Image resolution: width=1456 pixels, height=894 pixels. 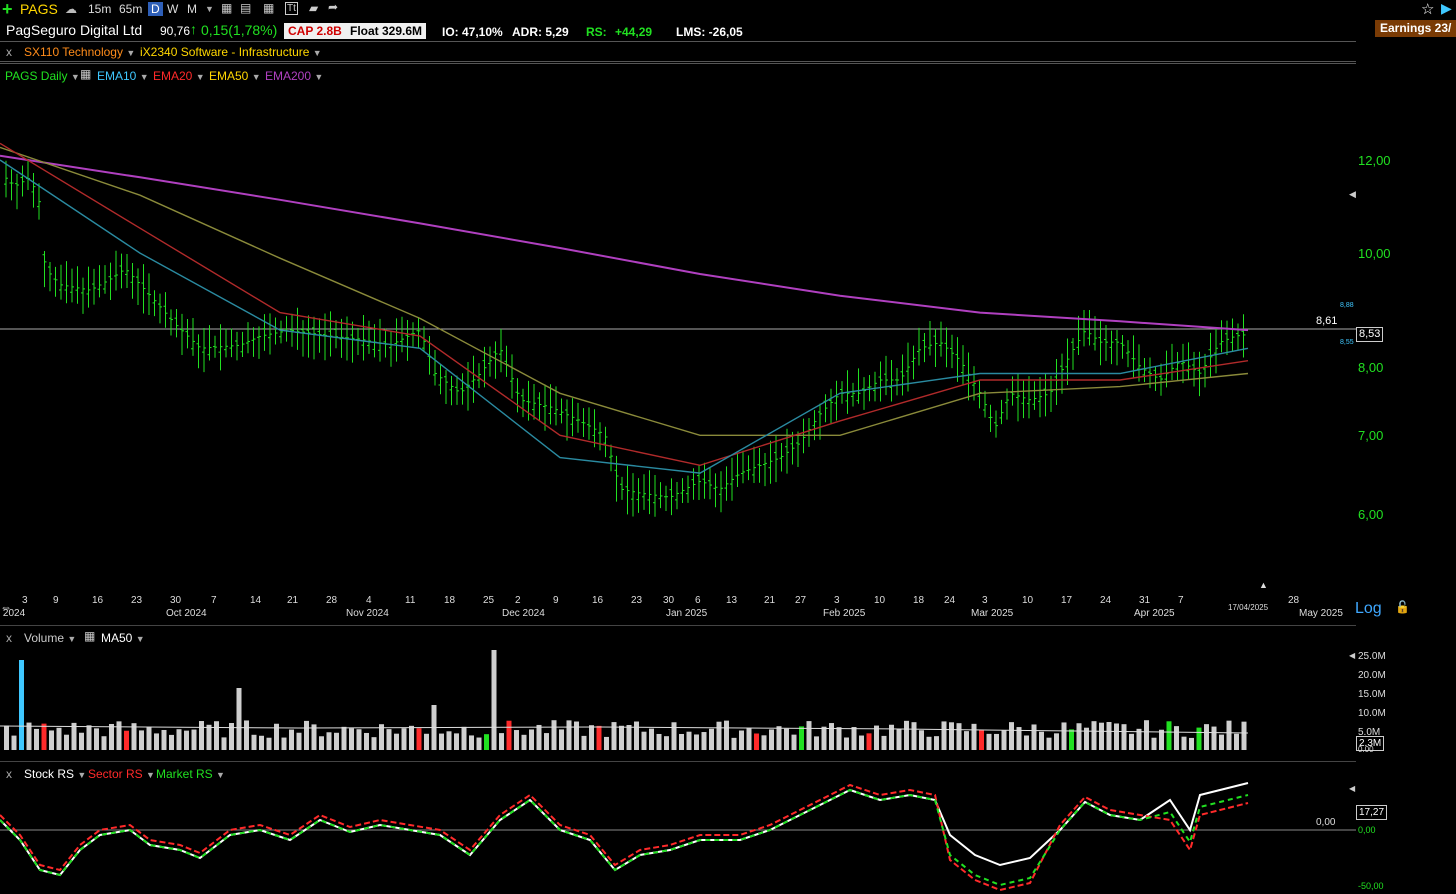 I want to click on industry-group: iX2340 Software - Infrastructure ▼, so click(x=231, y=52).